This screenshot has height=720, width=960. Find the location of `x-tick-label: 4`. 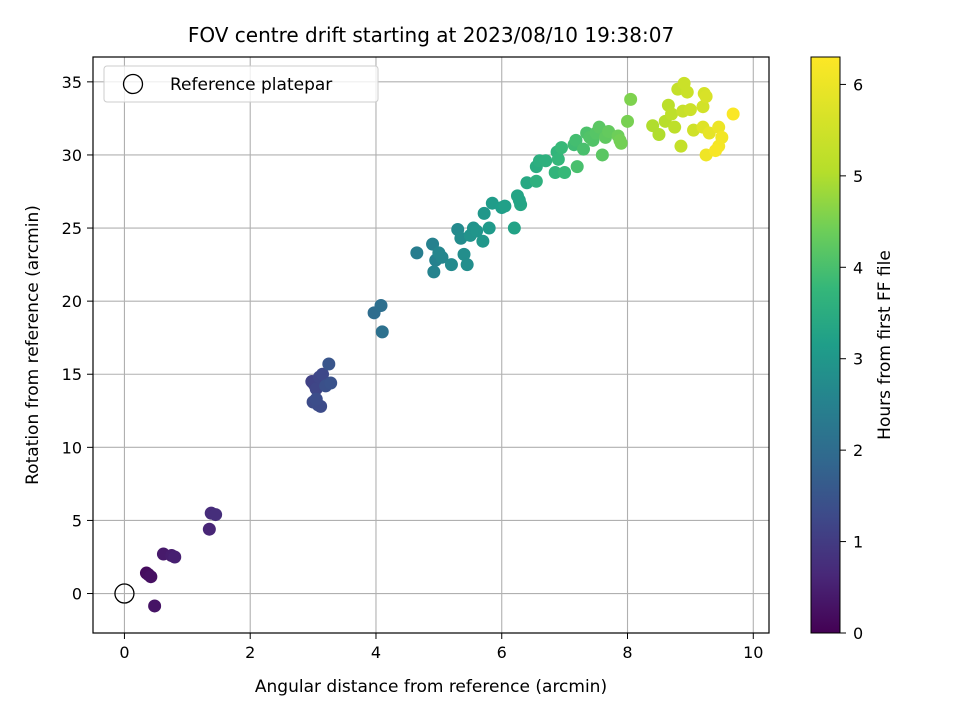

x-tick-label: 4 is located at coordinates (376, 652).